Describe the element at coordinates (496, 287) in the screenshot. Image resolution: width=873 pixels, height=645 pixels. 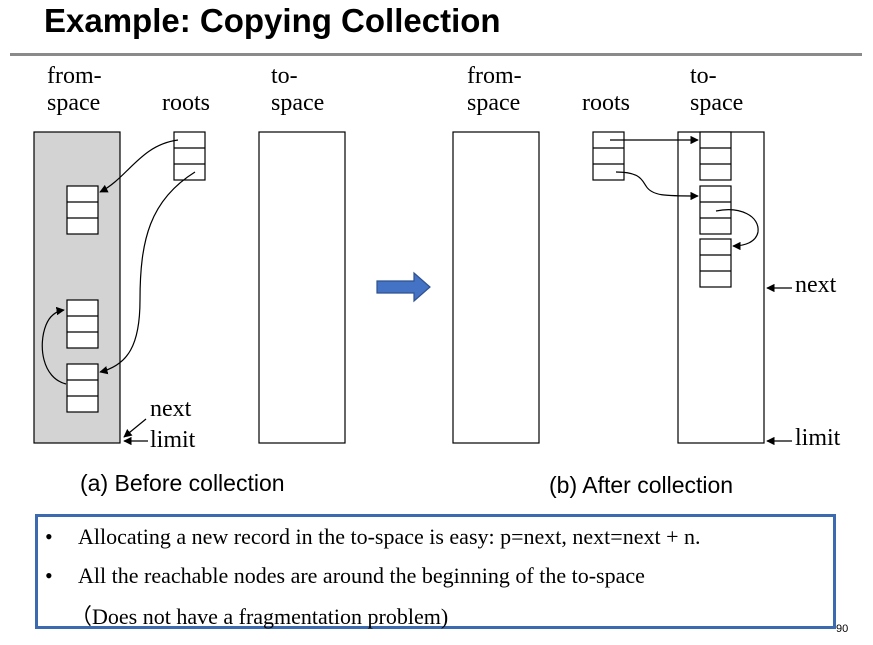
I see `from-space-block-b` at that location.